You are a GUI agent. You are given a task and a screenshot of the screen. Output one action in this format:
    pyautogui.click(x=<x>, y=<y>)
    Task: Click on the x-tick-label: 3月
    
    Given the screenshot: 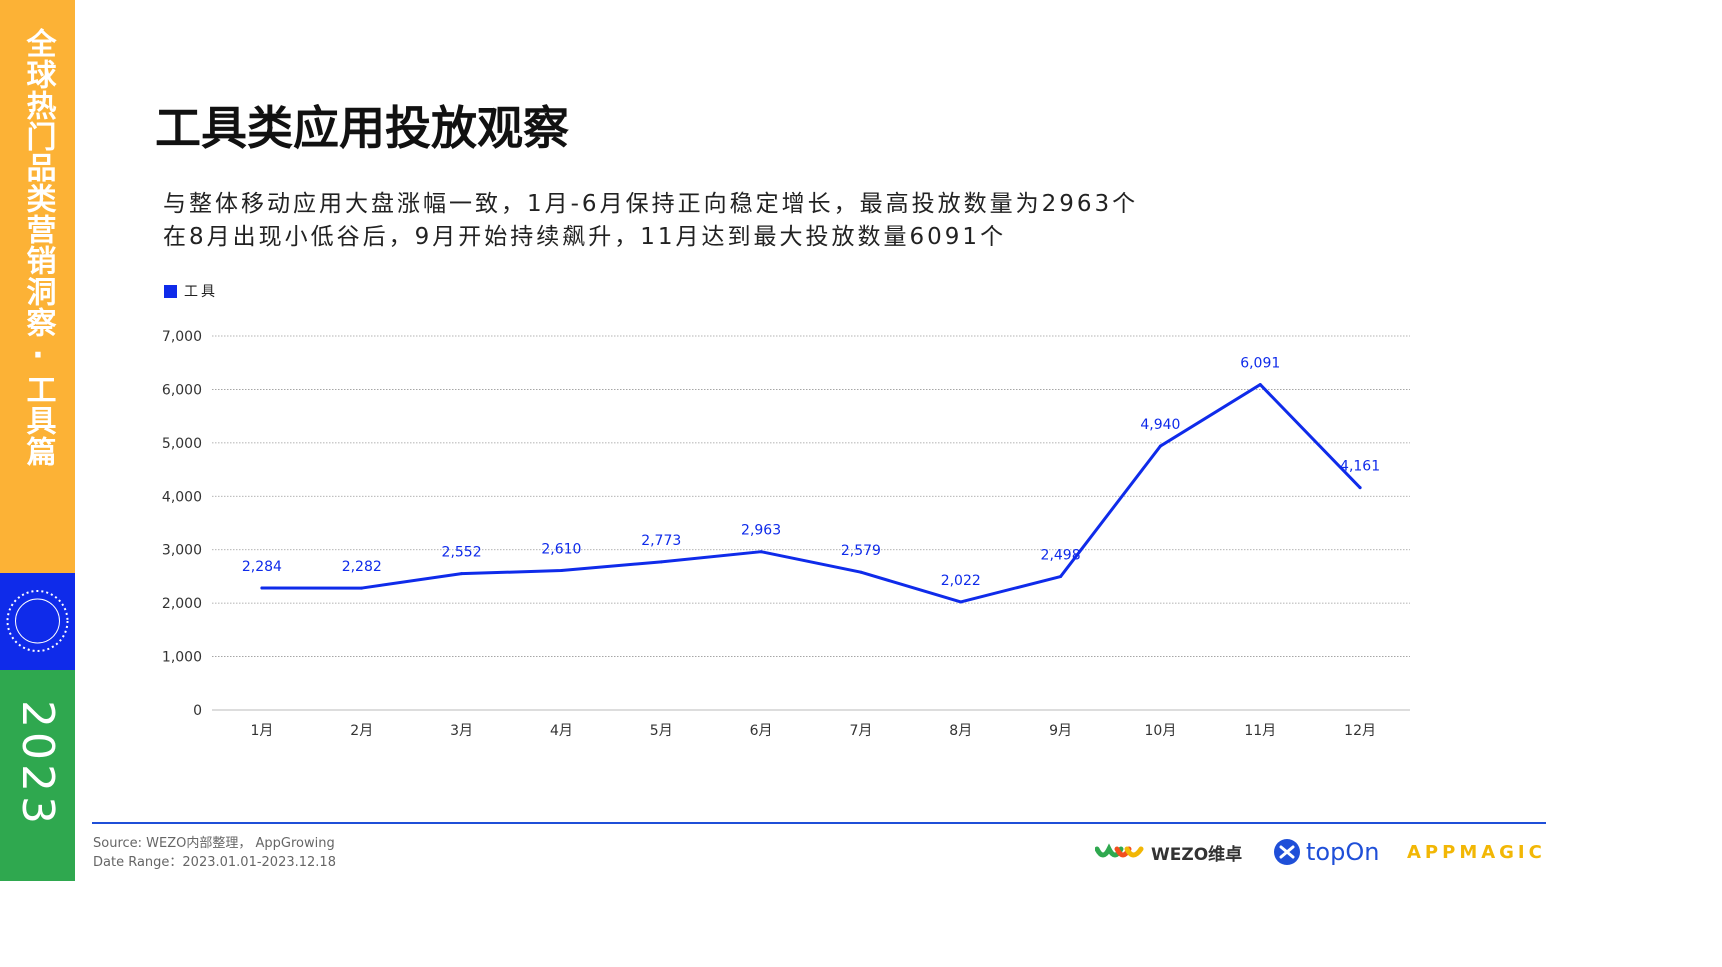 What is the action you would take?
    pyautogui.click(x=461, y=731)
    